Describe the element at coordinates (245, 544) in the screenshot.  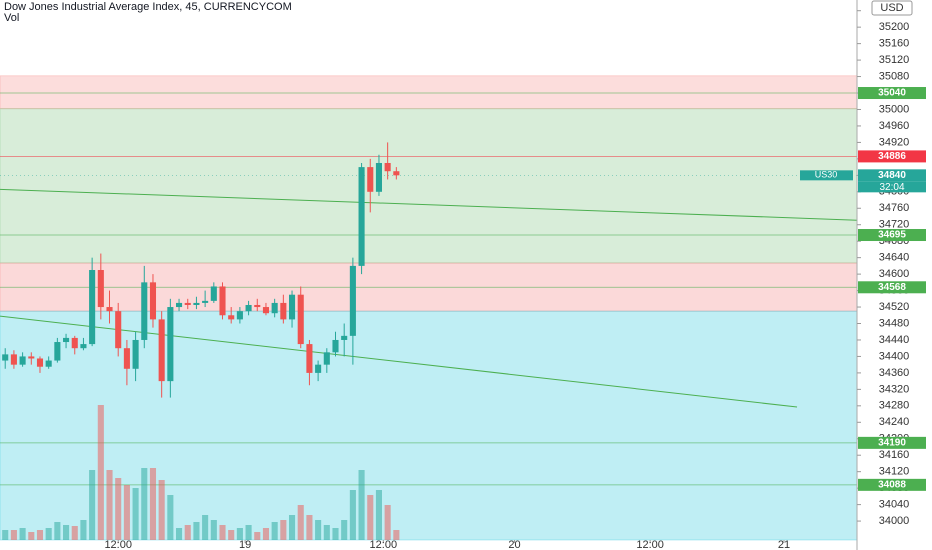
I see `x-tick-label: 19` at that location.